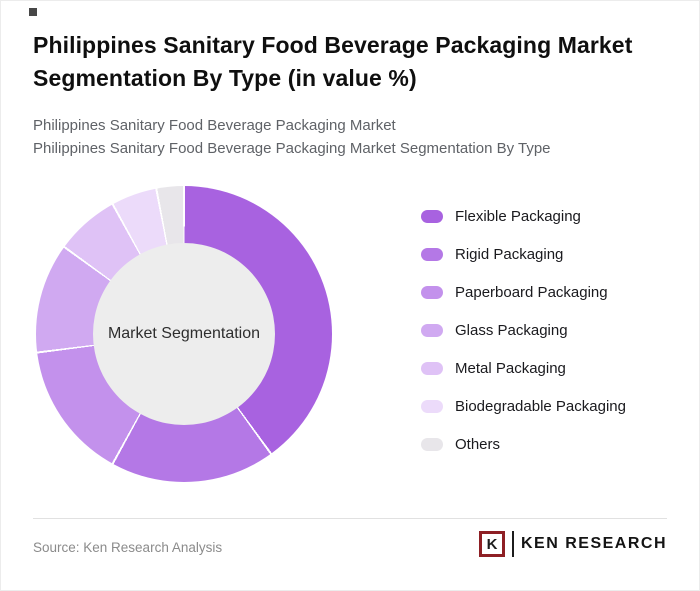 The image size is (700, 591). What do you see at coordinates (128, 547) in the screenshot?
I see `source-text: Source: Ken Research Analysis` at bounding box center [128, 547].